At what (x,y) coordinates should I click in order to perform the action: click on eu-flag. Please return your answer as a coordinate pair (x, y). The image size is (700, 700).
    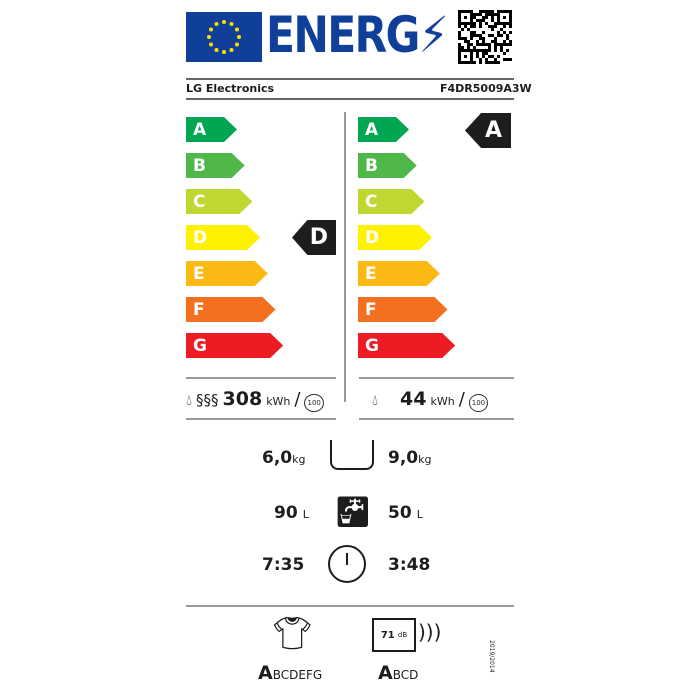
    Looking at the image, I should click on (224, 37).